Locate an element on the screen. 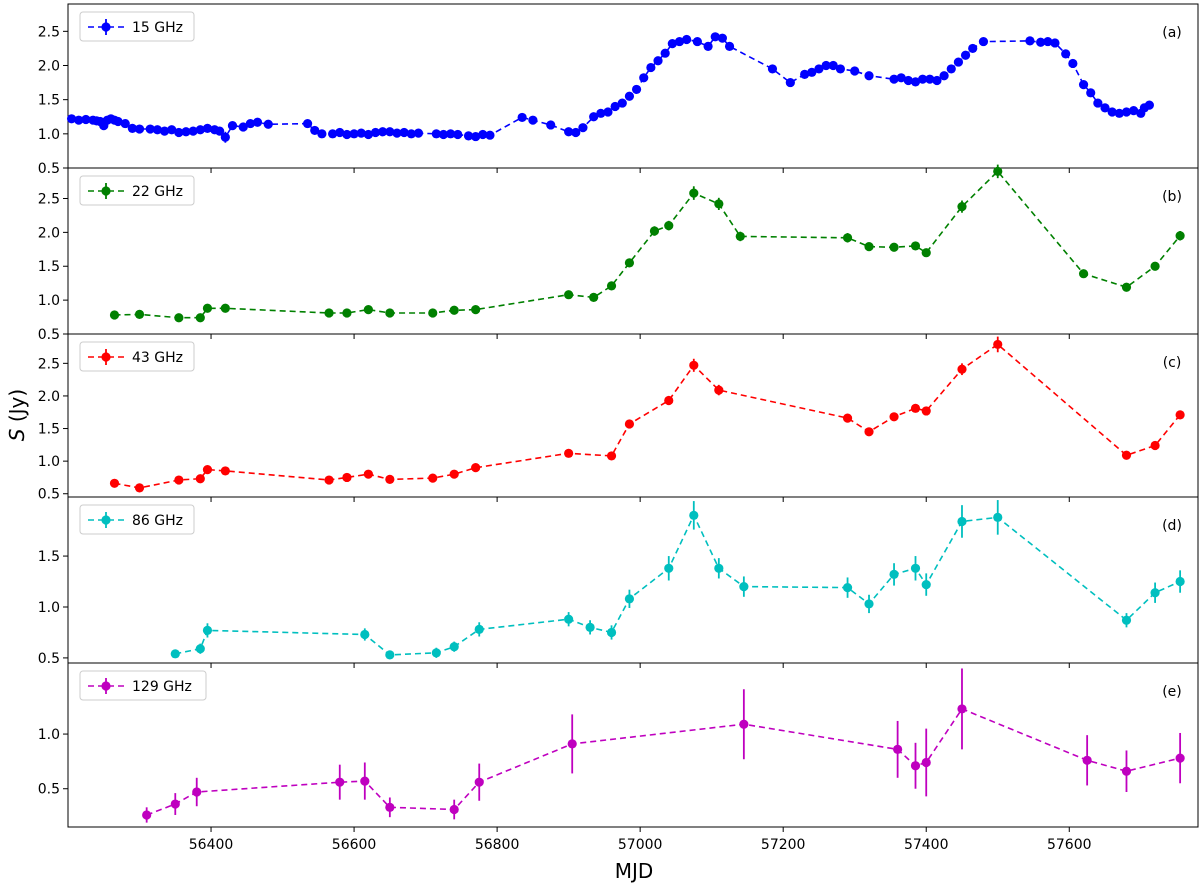 This screenshot has height=888, width=1200. legend-label: 129 GHz is located at coordinates (162, 687).